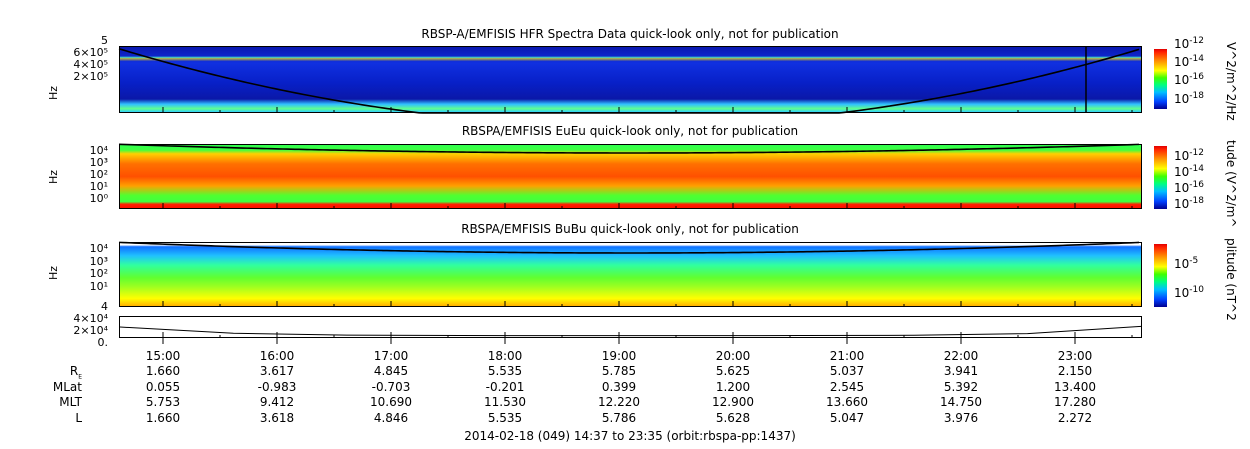 The height and width of the screenshot is (449, 1250). What do you see at coordinates (619, 356) in the screenshot?
I see `x-tick-label: 19:00` at bounding box center [619, 356].